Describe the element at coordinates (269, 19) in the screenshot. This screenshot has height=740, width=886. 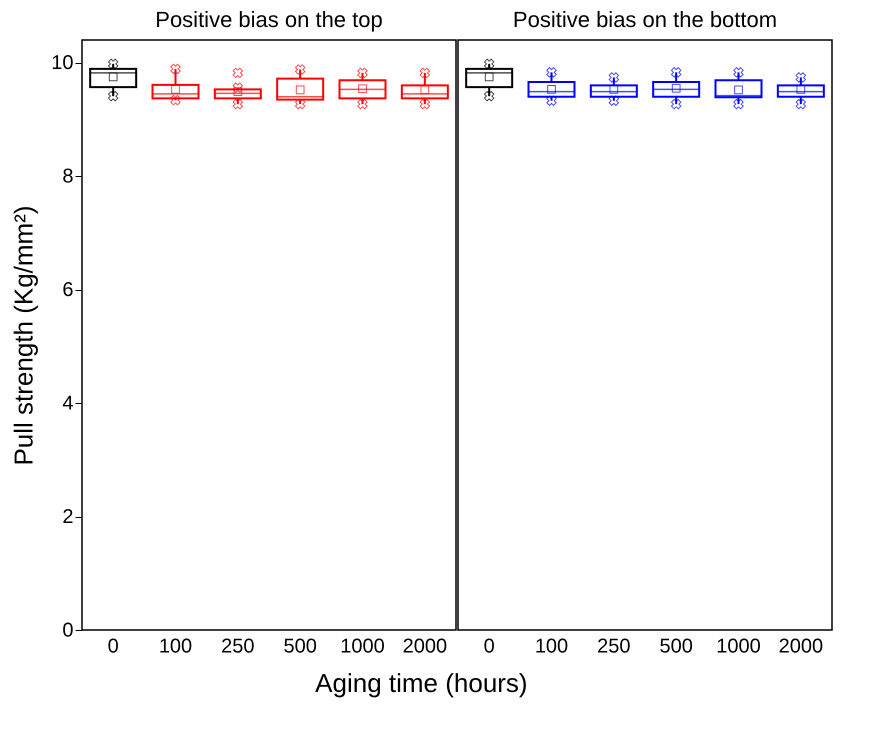
I see `chart-title: Positive bias on the top` at that location.